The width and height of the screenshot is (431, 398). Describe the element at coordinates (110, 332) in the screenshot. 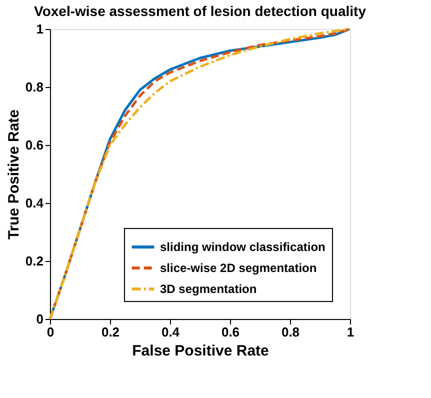

I see `x-tick-label: 0.2` at that location.